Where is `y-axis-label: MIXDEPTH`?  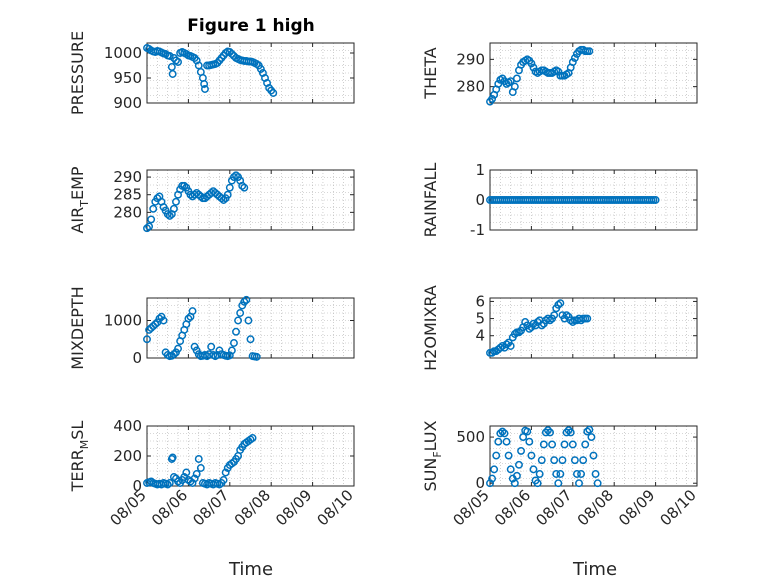 y-axis-label: MIXDEPTH is located at coordinates (77, 327).